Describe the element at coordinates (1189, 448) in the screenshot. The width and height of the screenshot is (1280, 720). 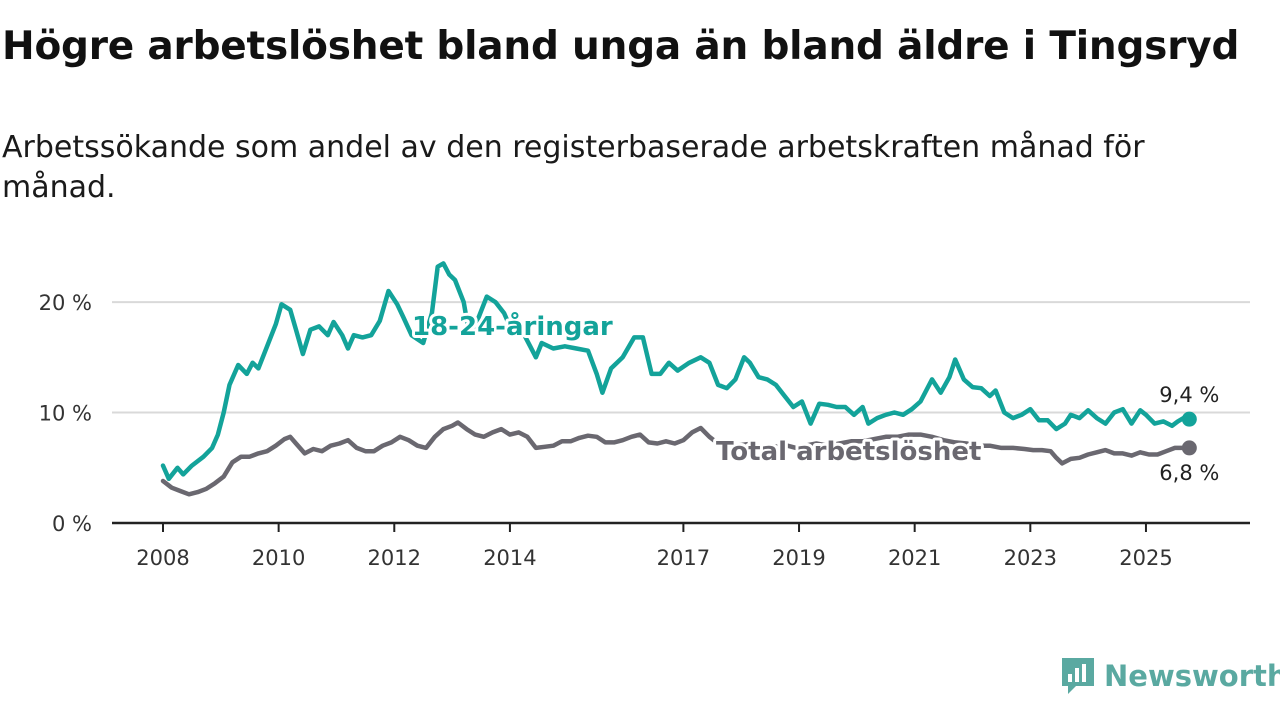
I see `end-dot-total` at that location.